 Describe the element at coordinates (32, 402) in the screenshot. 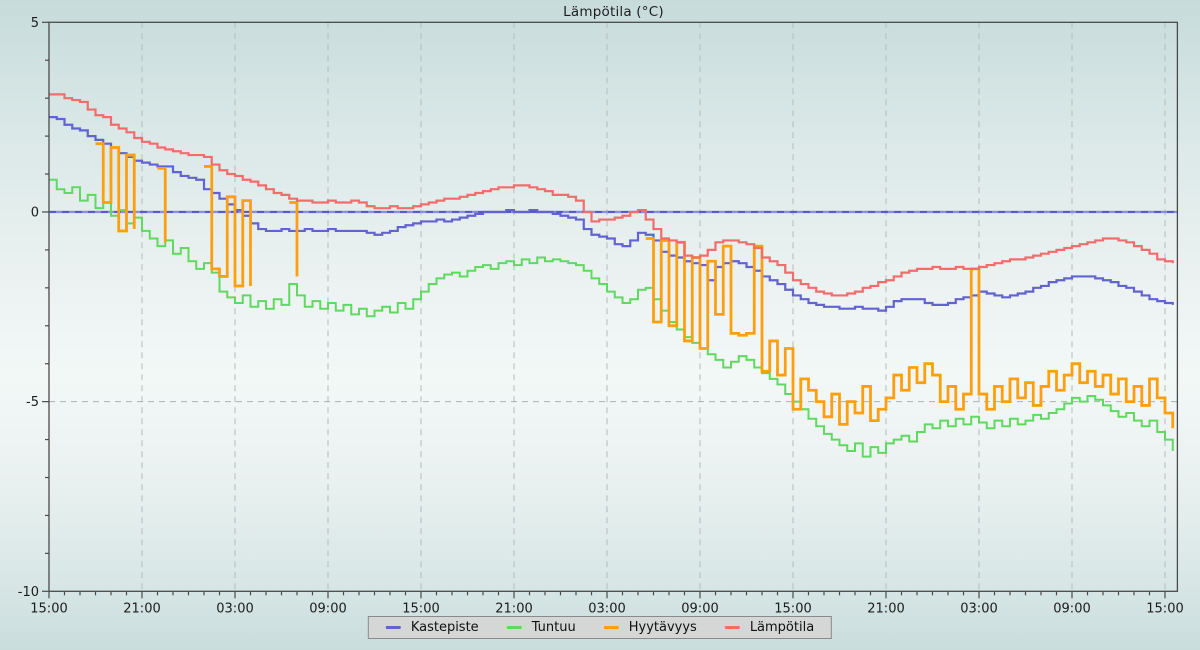

I see `y-tick-label: -5` at that location.